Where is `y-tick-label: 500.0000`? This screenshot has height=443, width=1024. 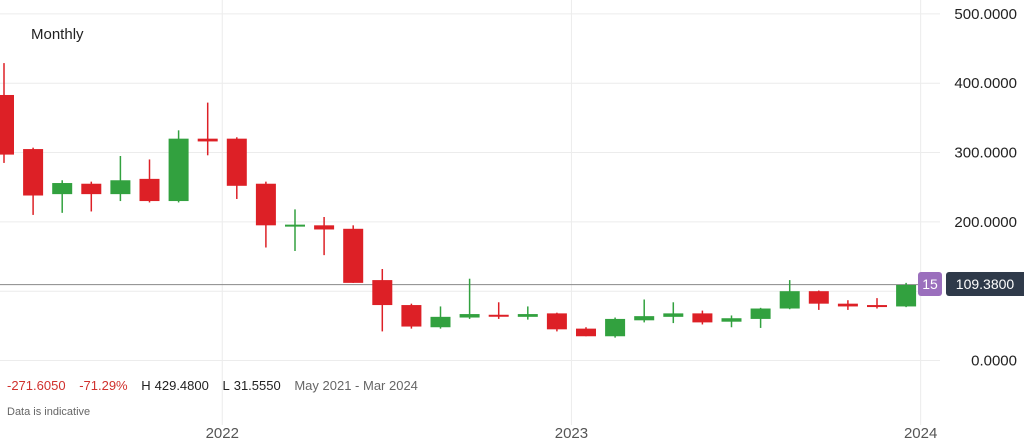 y-tick-label: 500.0000 is located at coordinates (985, 14).